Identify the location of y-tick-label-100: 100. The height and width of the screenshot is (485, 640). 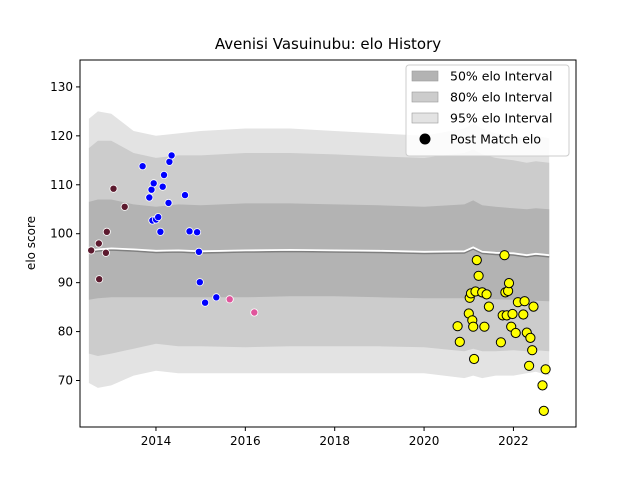
(61, 234).